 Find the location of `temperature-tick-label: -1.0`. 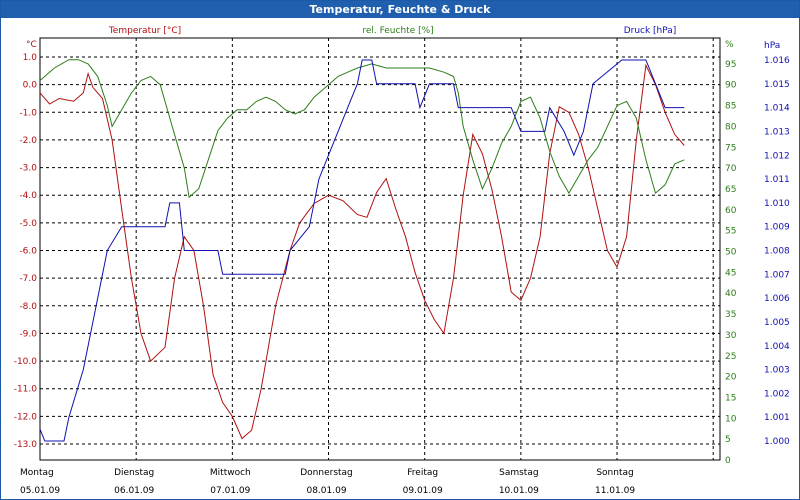

temperature-tick-label: -1.0 is located at coordinates (28, 113).